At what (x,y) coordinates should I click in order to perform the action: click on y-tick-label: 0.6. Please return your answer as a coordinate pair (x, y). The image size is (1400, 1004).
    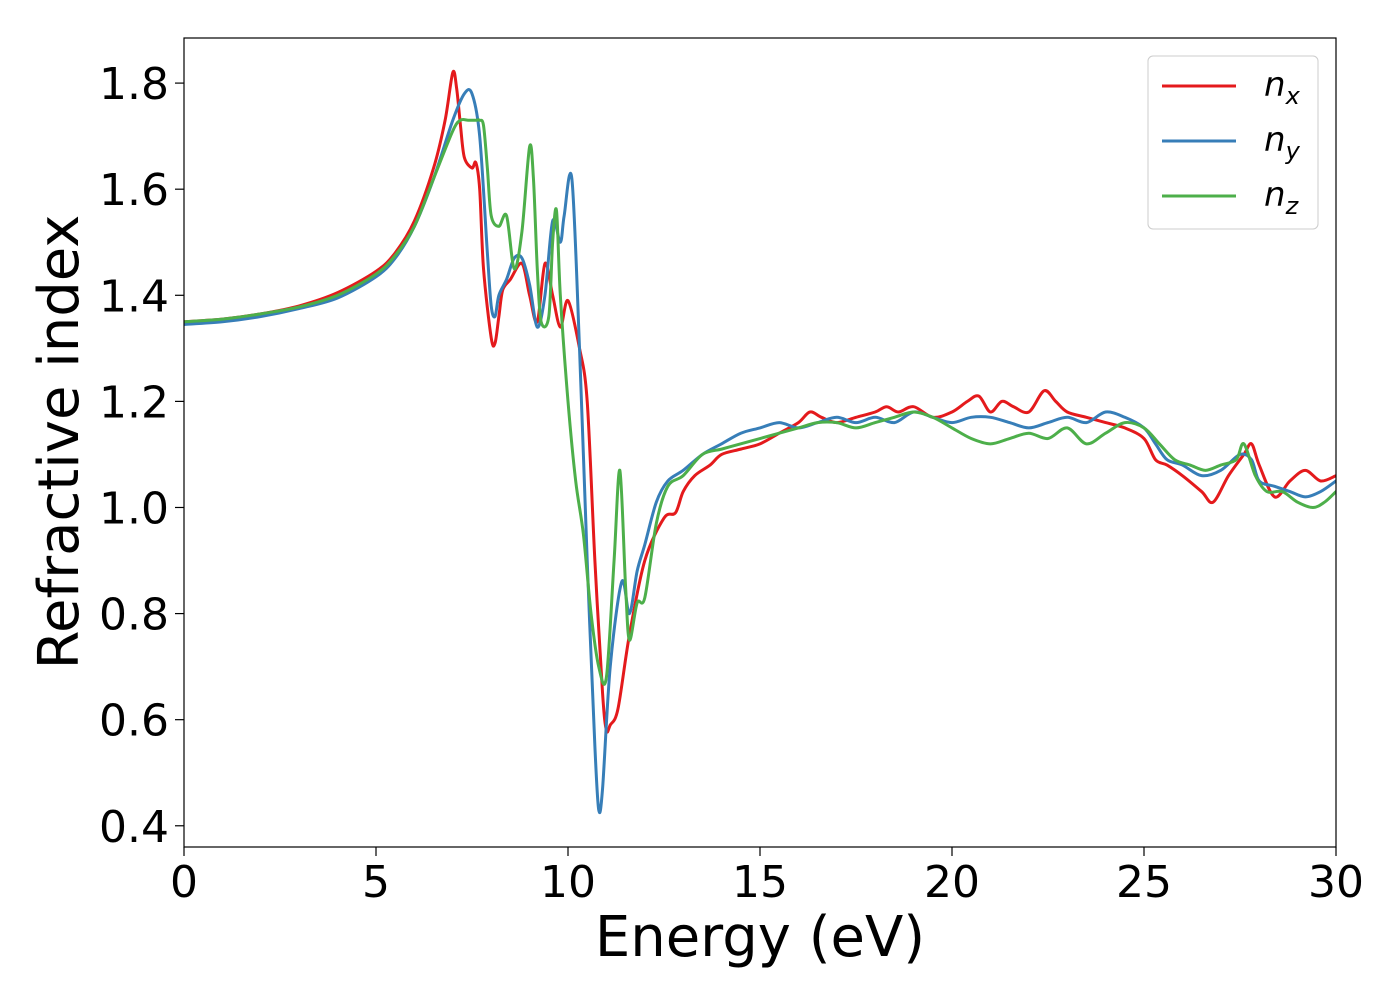
    Looking at the image, I should click on (134, 721).